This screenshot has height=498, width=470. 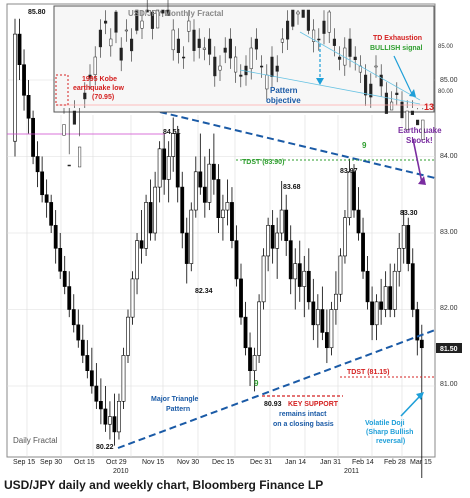 What do you see at coordinates (261, 462) in the screenshot?
I see `x-tick-dec31: Dec 31` at bounding box center [261, 462].